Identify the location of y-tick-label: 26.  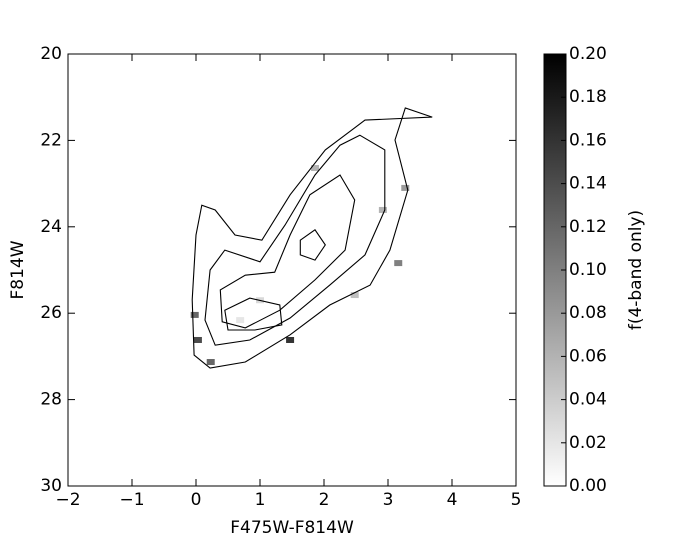
(51, 313).